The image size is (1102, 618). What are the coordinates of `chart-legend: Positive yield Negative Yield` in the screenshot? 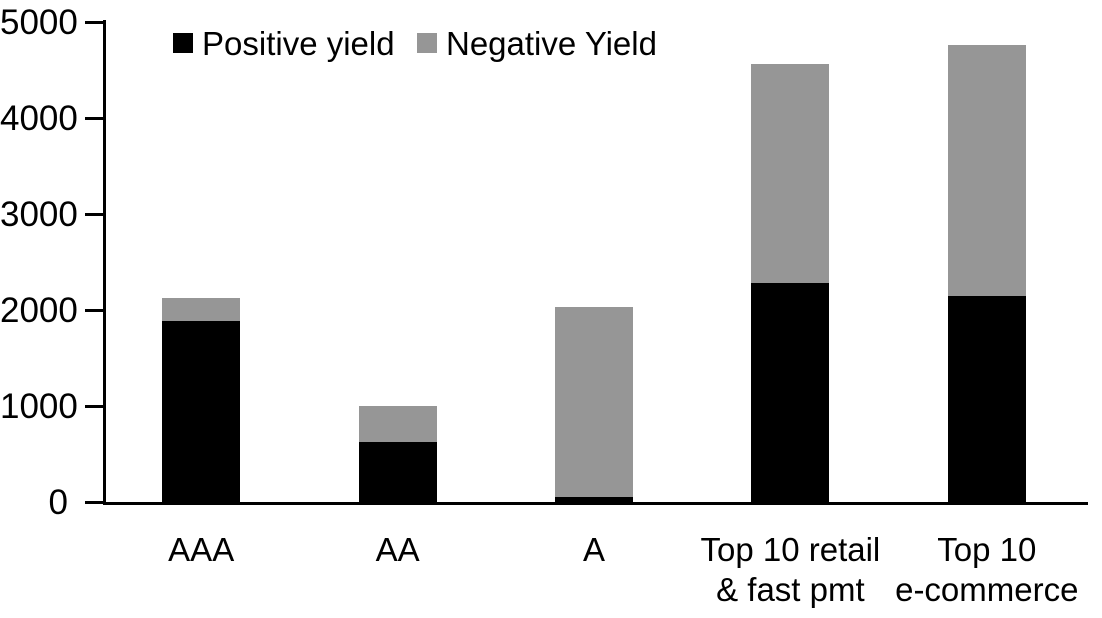 It's located at (551, 43).